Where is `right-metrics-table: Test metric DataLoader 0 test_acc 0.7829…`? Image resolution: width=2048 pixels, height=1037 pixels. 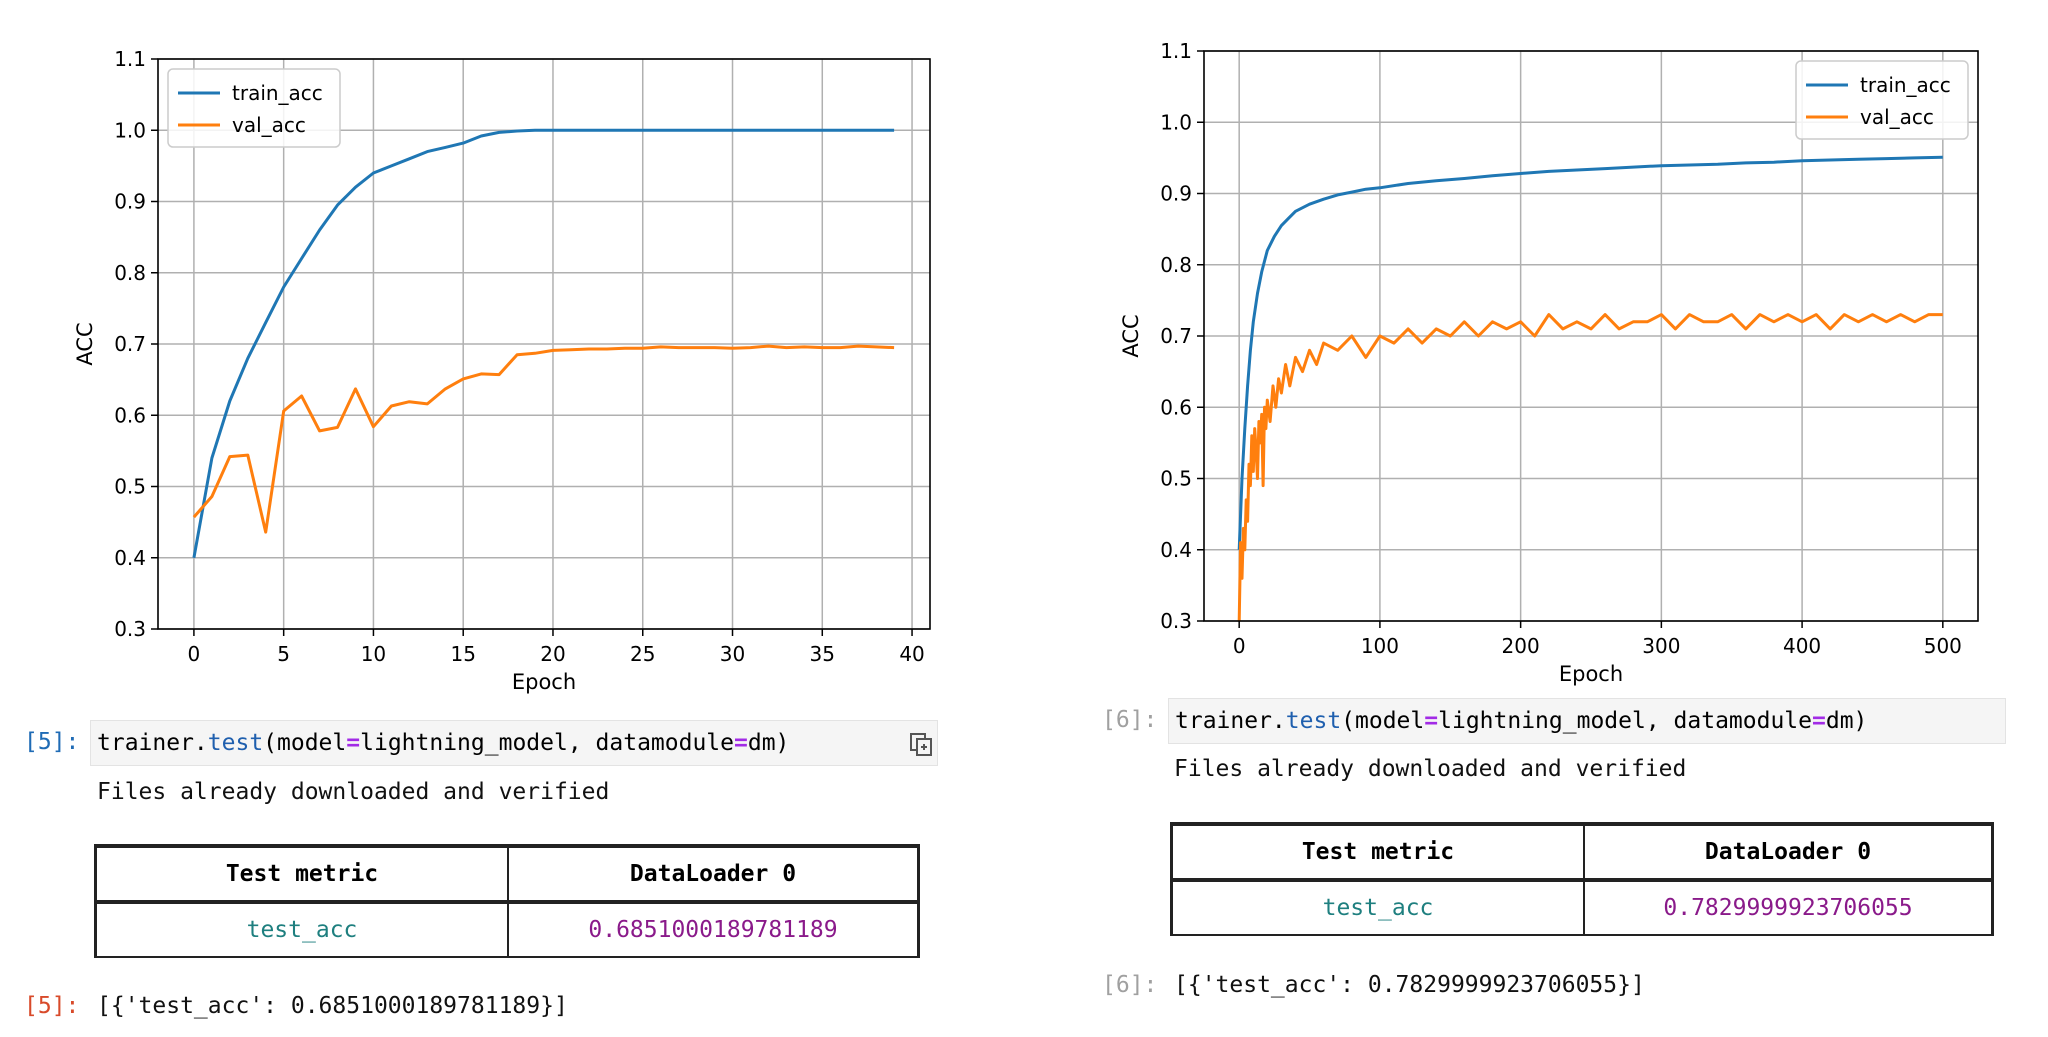 right-metrics-table: Test metric DataLoader 0 test_acc 0.7829… is located at coordinates (1582, 879).